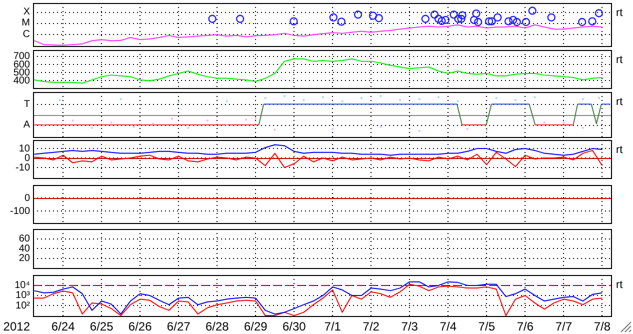 Image resolution: width=633 pixels, height=334 pixels. What do you see at coordinates (24, 258) in the screenshot?
I see `y-tick-label: 20` at bounding box center [24, 258].